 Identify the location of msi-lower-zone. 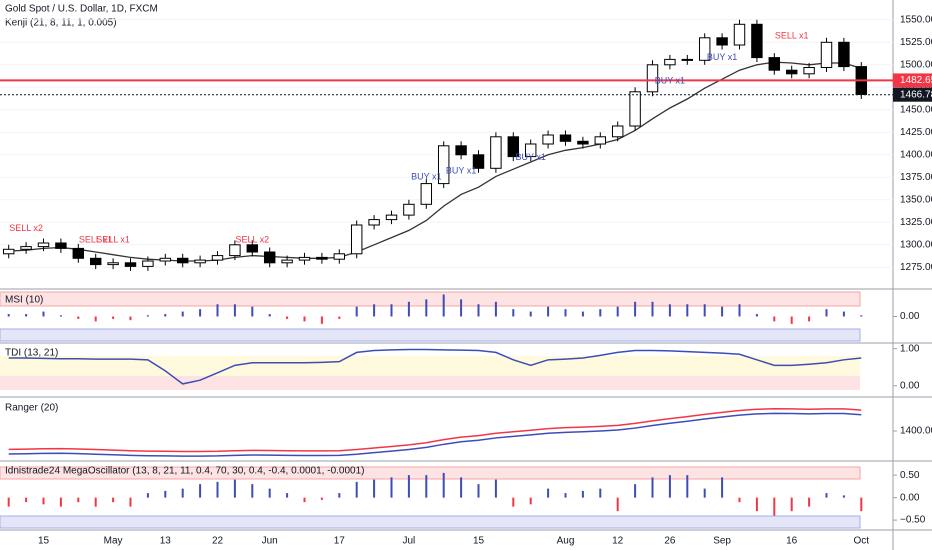
(430, 335).